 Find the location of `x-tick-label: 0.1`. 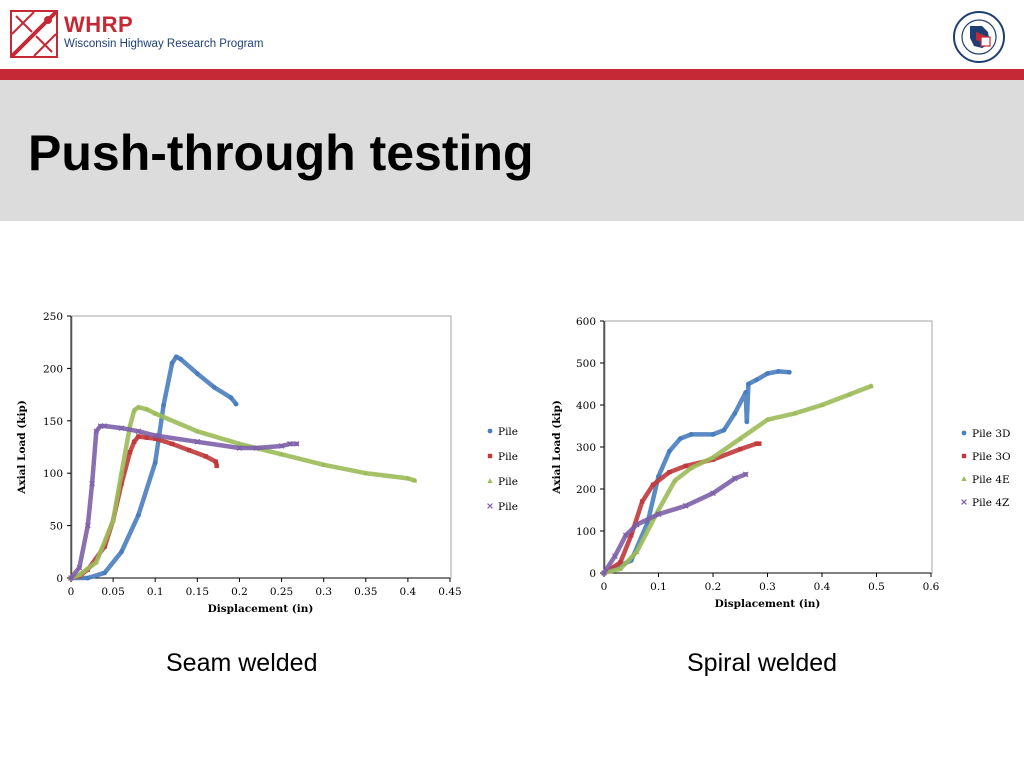

x-tick-label: 0.1 is located at coordinates (658, 587).